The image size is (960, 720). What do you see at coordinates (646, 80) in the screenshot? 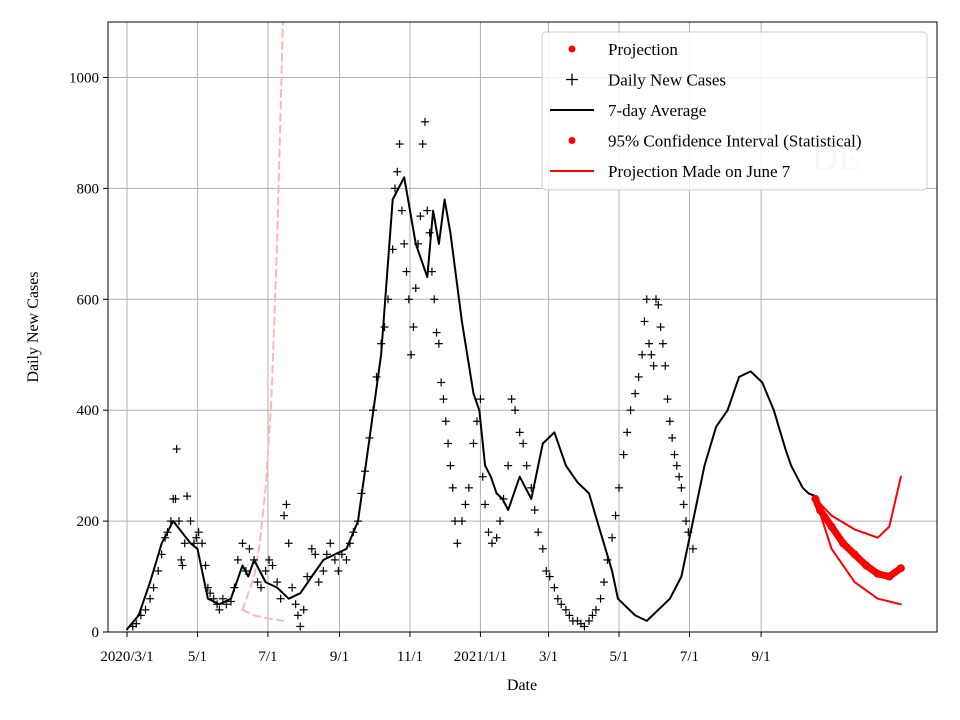
I see `legend-entry: Daily New Cases` at bounding box center [646, 80].